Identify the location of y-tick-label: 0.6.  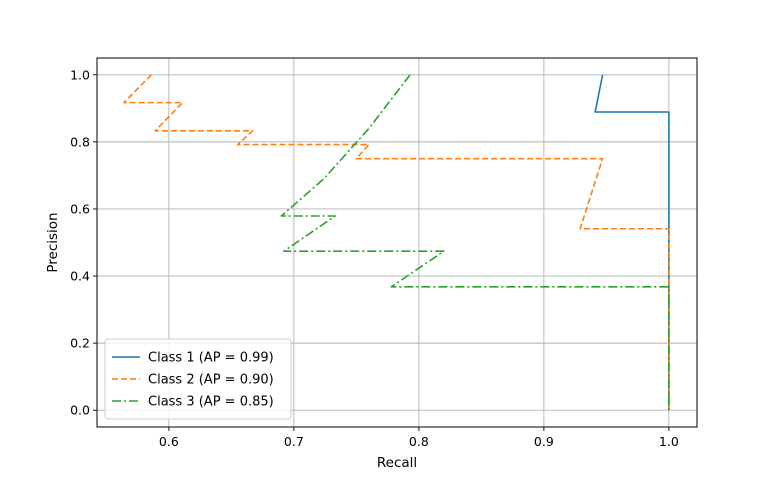
(80, 208).